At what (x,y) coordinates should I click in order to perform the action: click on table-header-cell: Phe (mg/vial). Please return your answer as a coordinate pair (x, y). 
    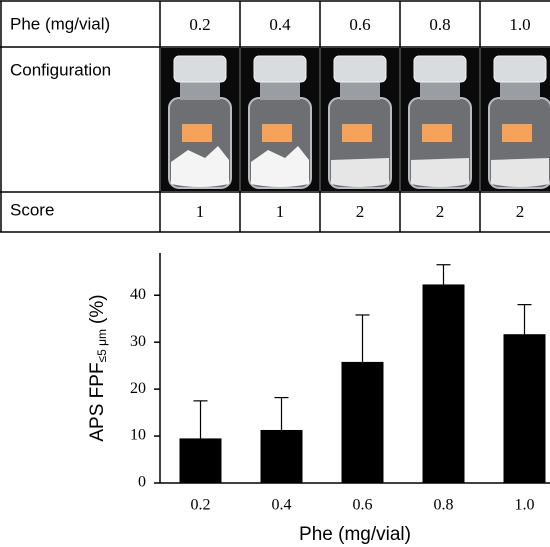
    Looking at the image, I should click on (60, 23).